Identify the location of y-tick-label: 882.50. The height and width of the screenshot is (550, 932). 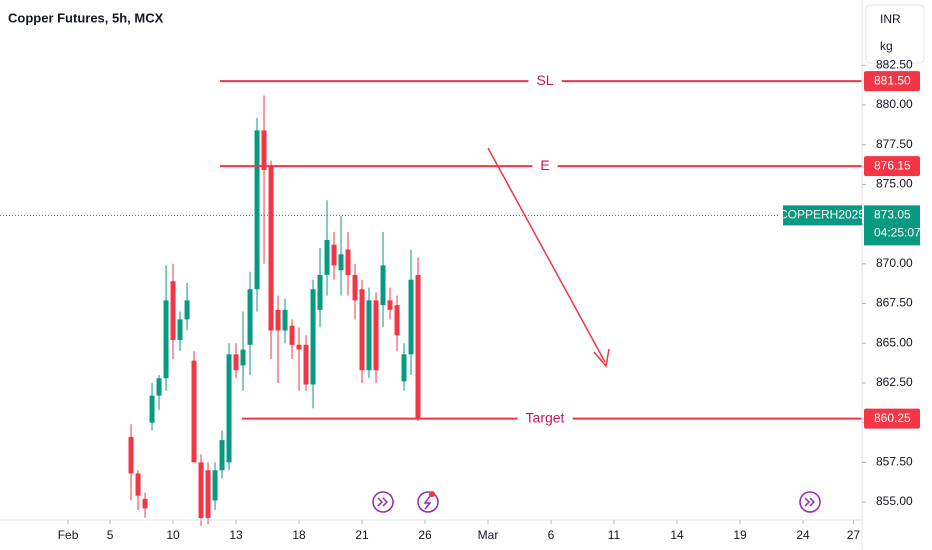
(894, 64).